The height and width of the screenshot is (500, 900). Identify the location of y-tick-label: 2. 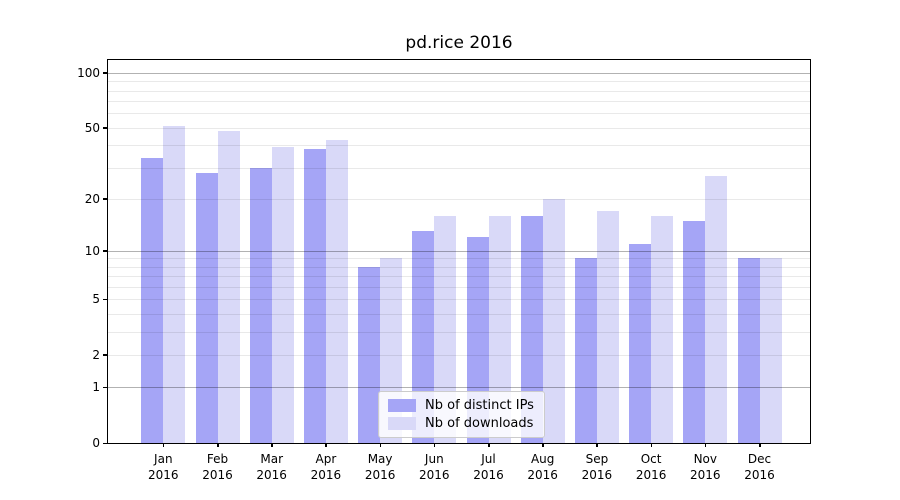
(96, 354).